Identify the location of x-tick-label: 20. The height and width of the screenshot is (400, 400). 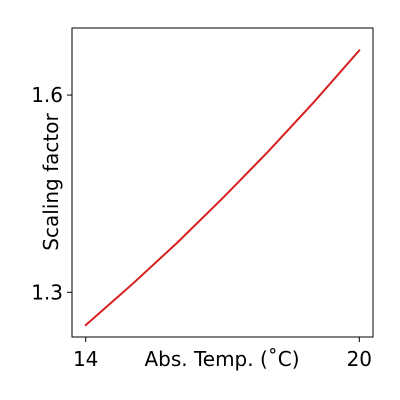
(359, 359).